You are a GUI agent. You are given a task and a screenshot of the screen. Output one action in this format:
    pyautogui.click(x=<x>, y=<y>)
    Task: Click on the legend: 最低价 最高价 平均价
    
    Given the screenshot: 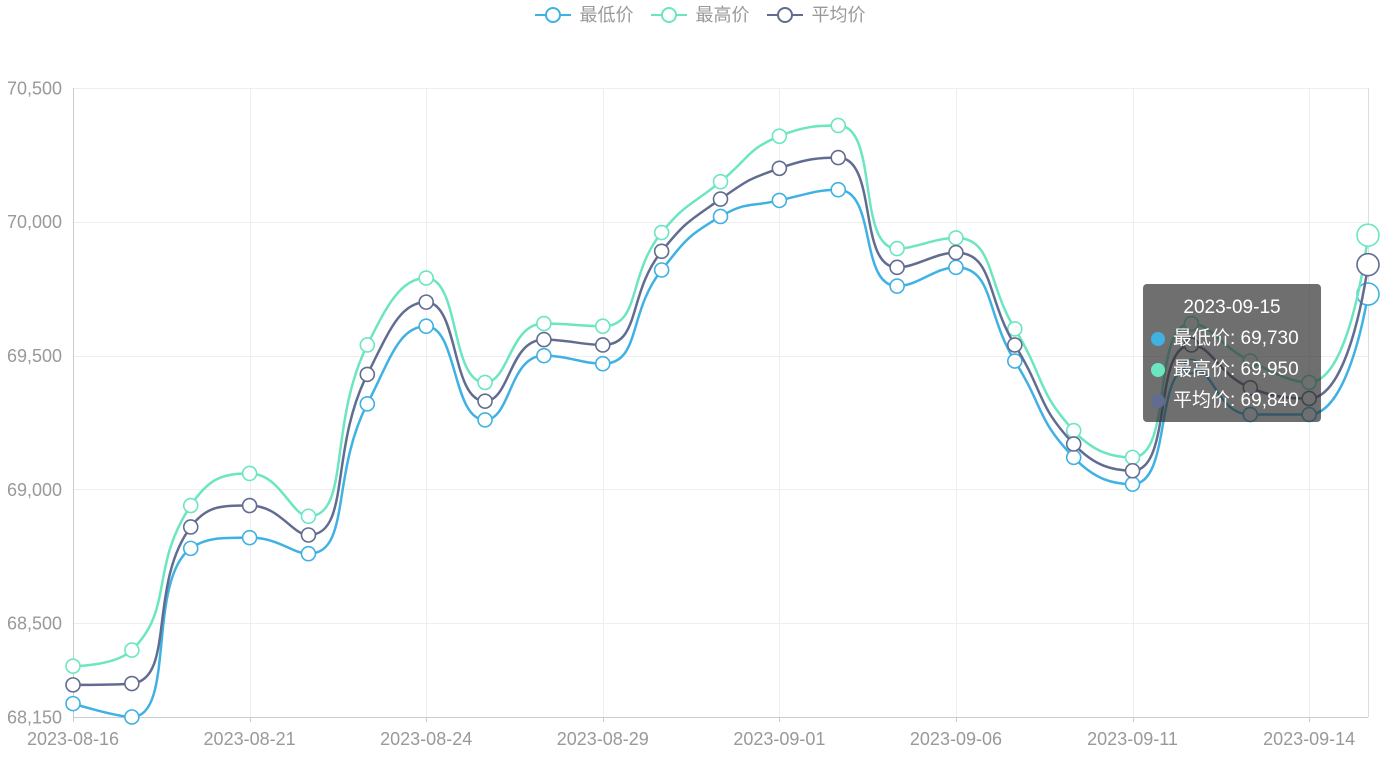 What is the action you would take?
    pyautogui.click(x=700, y=15)
    